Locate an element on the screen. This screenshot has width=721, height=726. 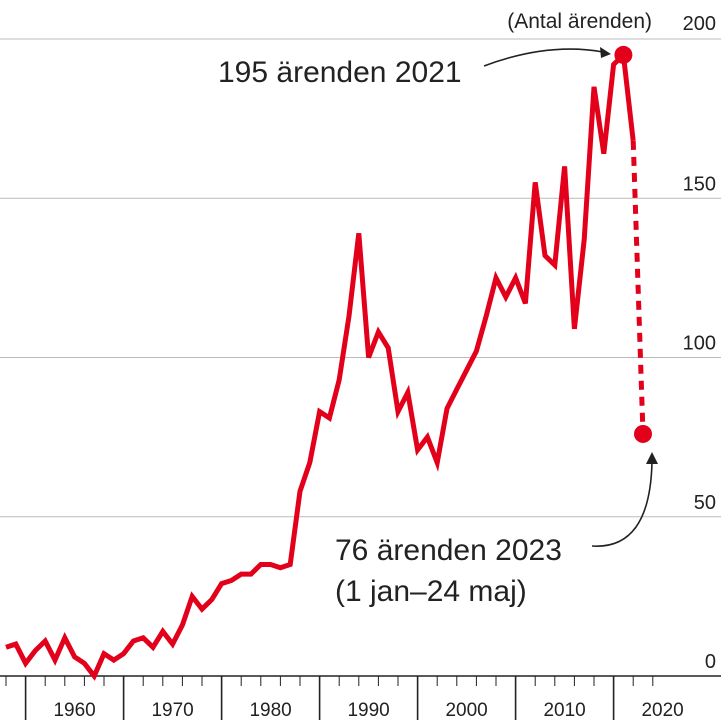
x-axis-labels: 1960 1970 1980 1990 2000 2010 2020 is located at coordinates (368, 710).